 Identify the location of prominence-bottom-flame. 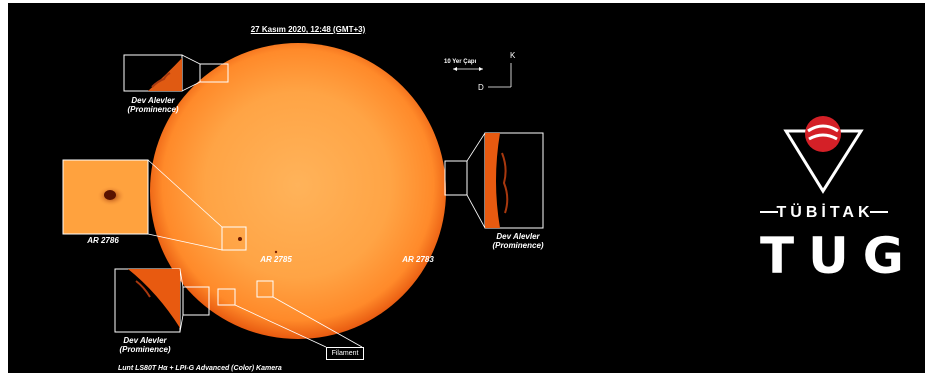
(143, 289).